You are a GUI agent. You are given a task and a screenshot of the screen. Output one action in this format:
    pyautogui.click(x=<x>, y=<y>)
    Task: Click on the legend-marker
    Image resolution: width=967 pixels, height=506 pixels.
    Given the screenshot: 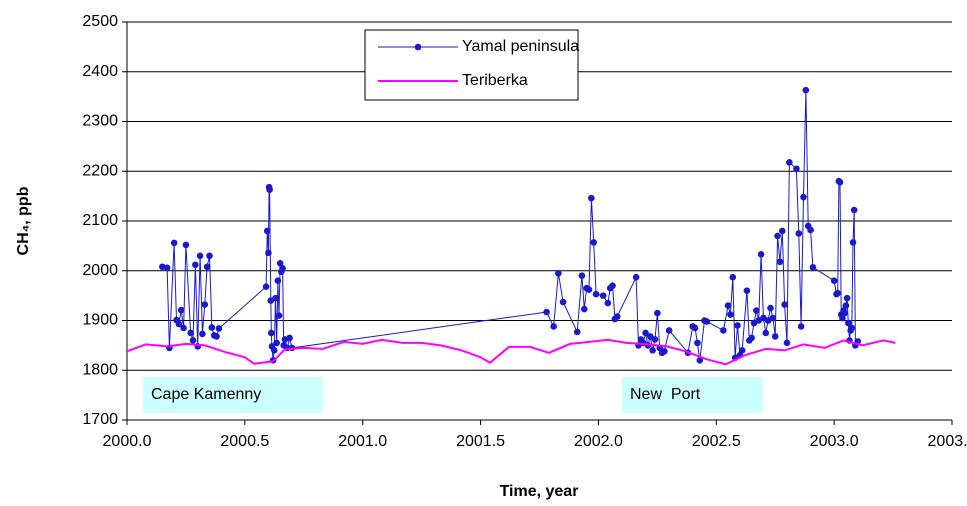 What is the action you would take?
    pyautogui.click(x=418, y=47)
    